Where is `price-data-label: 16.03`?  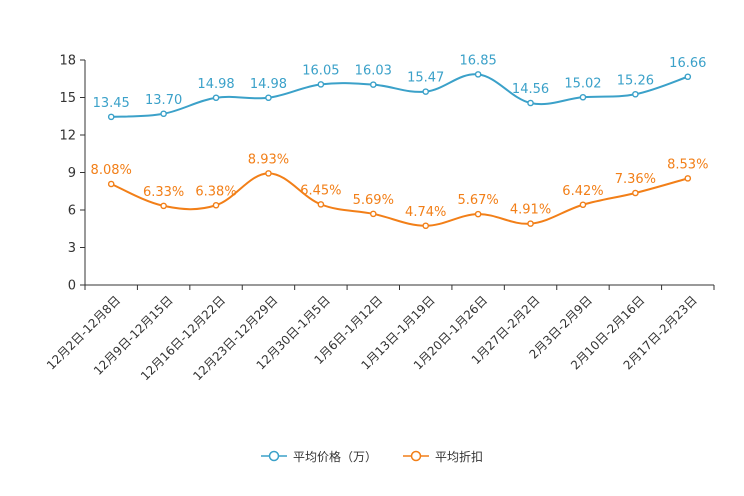 price-data-label: 16.03 is located at coordinates (373, 71).